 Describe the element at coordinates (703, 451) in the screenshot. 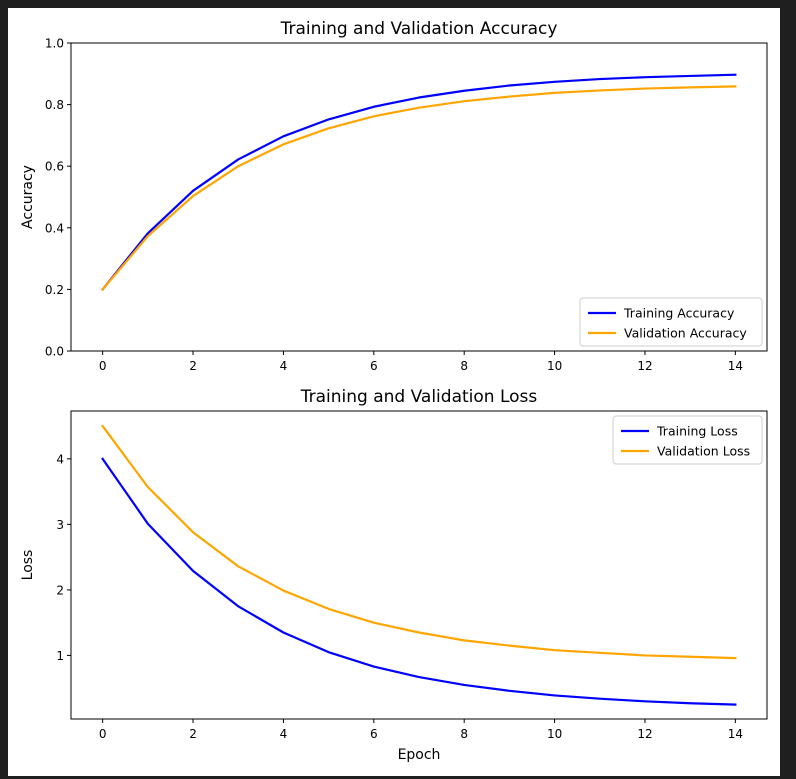

I see `legend-label: Validation Loss` at that location.